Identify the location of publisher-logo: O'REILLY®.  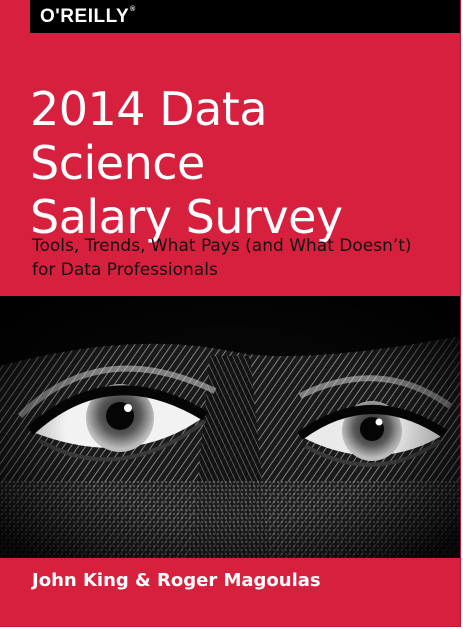
(88, 16).